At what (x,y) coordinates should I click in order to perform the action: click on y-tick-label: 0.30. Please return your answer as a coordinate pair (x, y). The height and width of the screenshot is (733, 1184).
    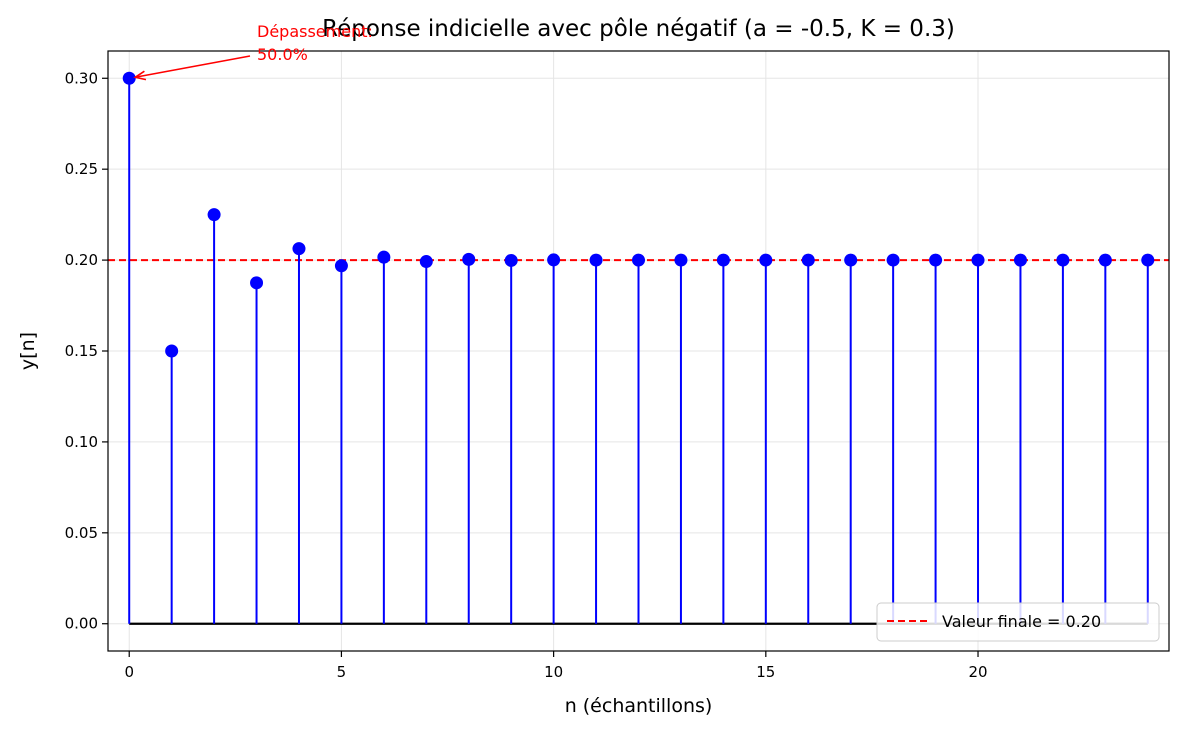
    Looking at the image, I should click on (81, 78).